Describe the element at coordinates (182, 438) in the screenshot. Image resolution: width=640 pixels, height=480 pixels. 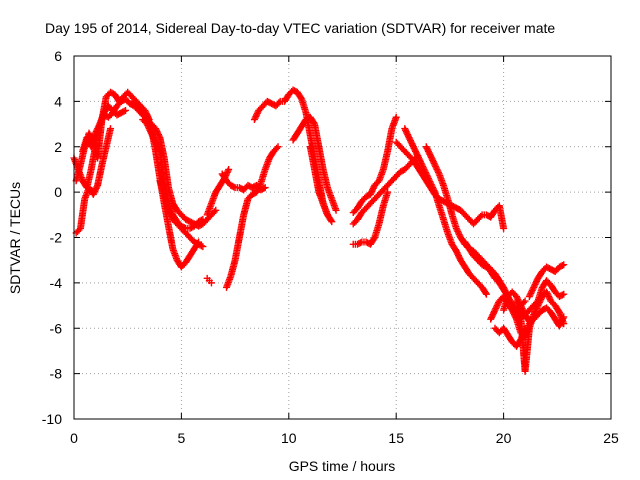
I see `x-tick-label: 5` at that location.